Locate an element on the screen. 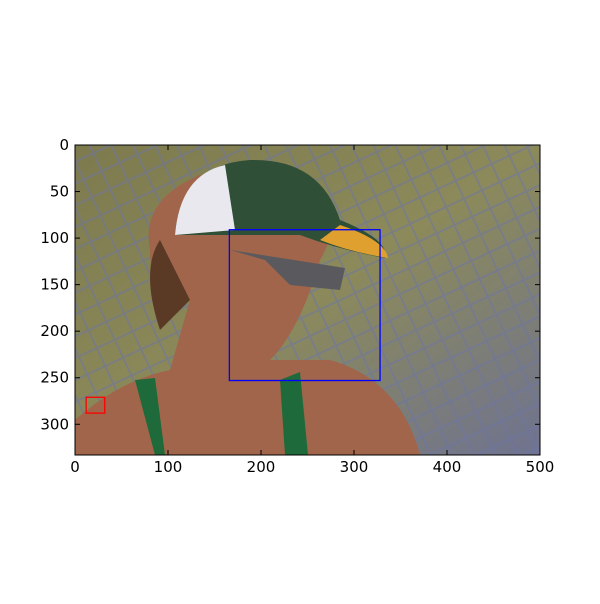  x-tick-label: 200 is located at coordinates (261, 467).